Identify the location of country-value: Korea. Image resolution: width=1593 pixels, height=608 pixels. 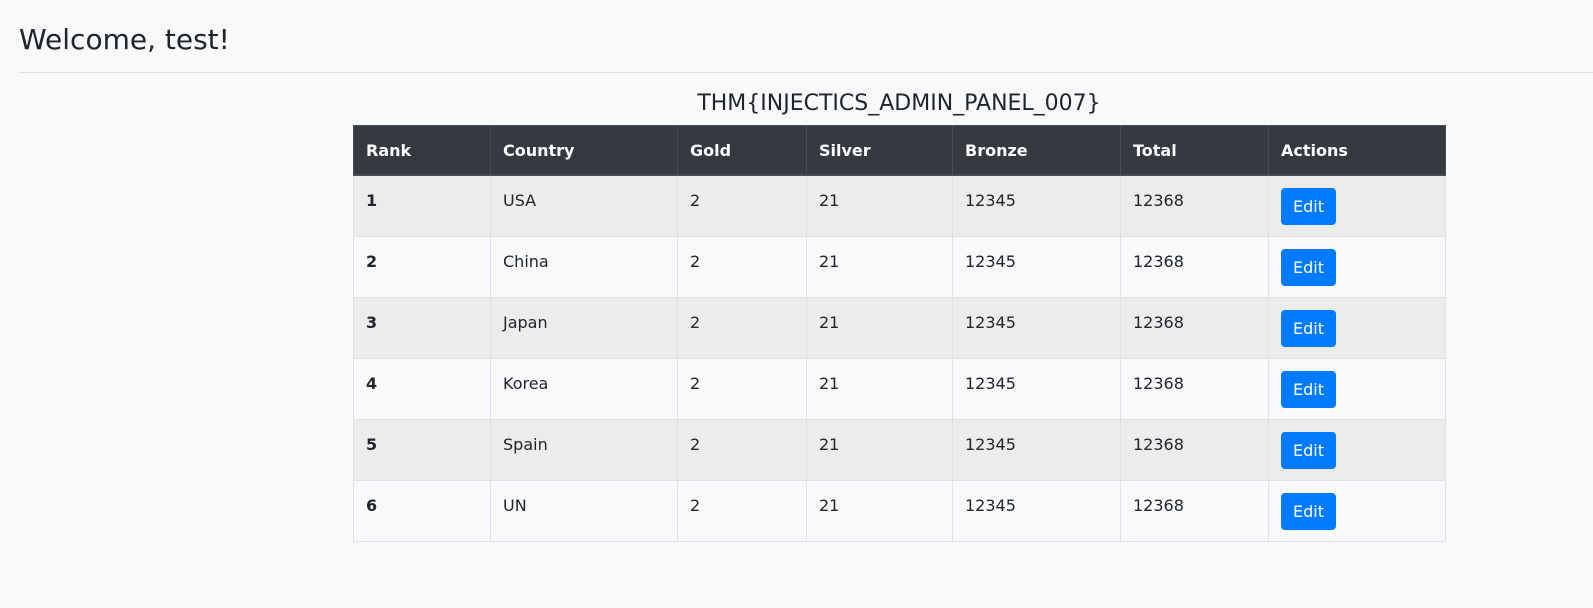
(526, 383).